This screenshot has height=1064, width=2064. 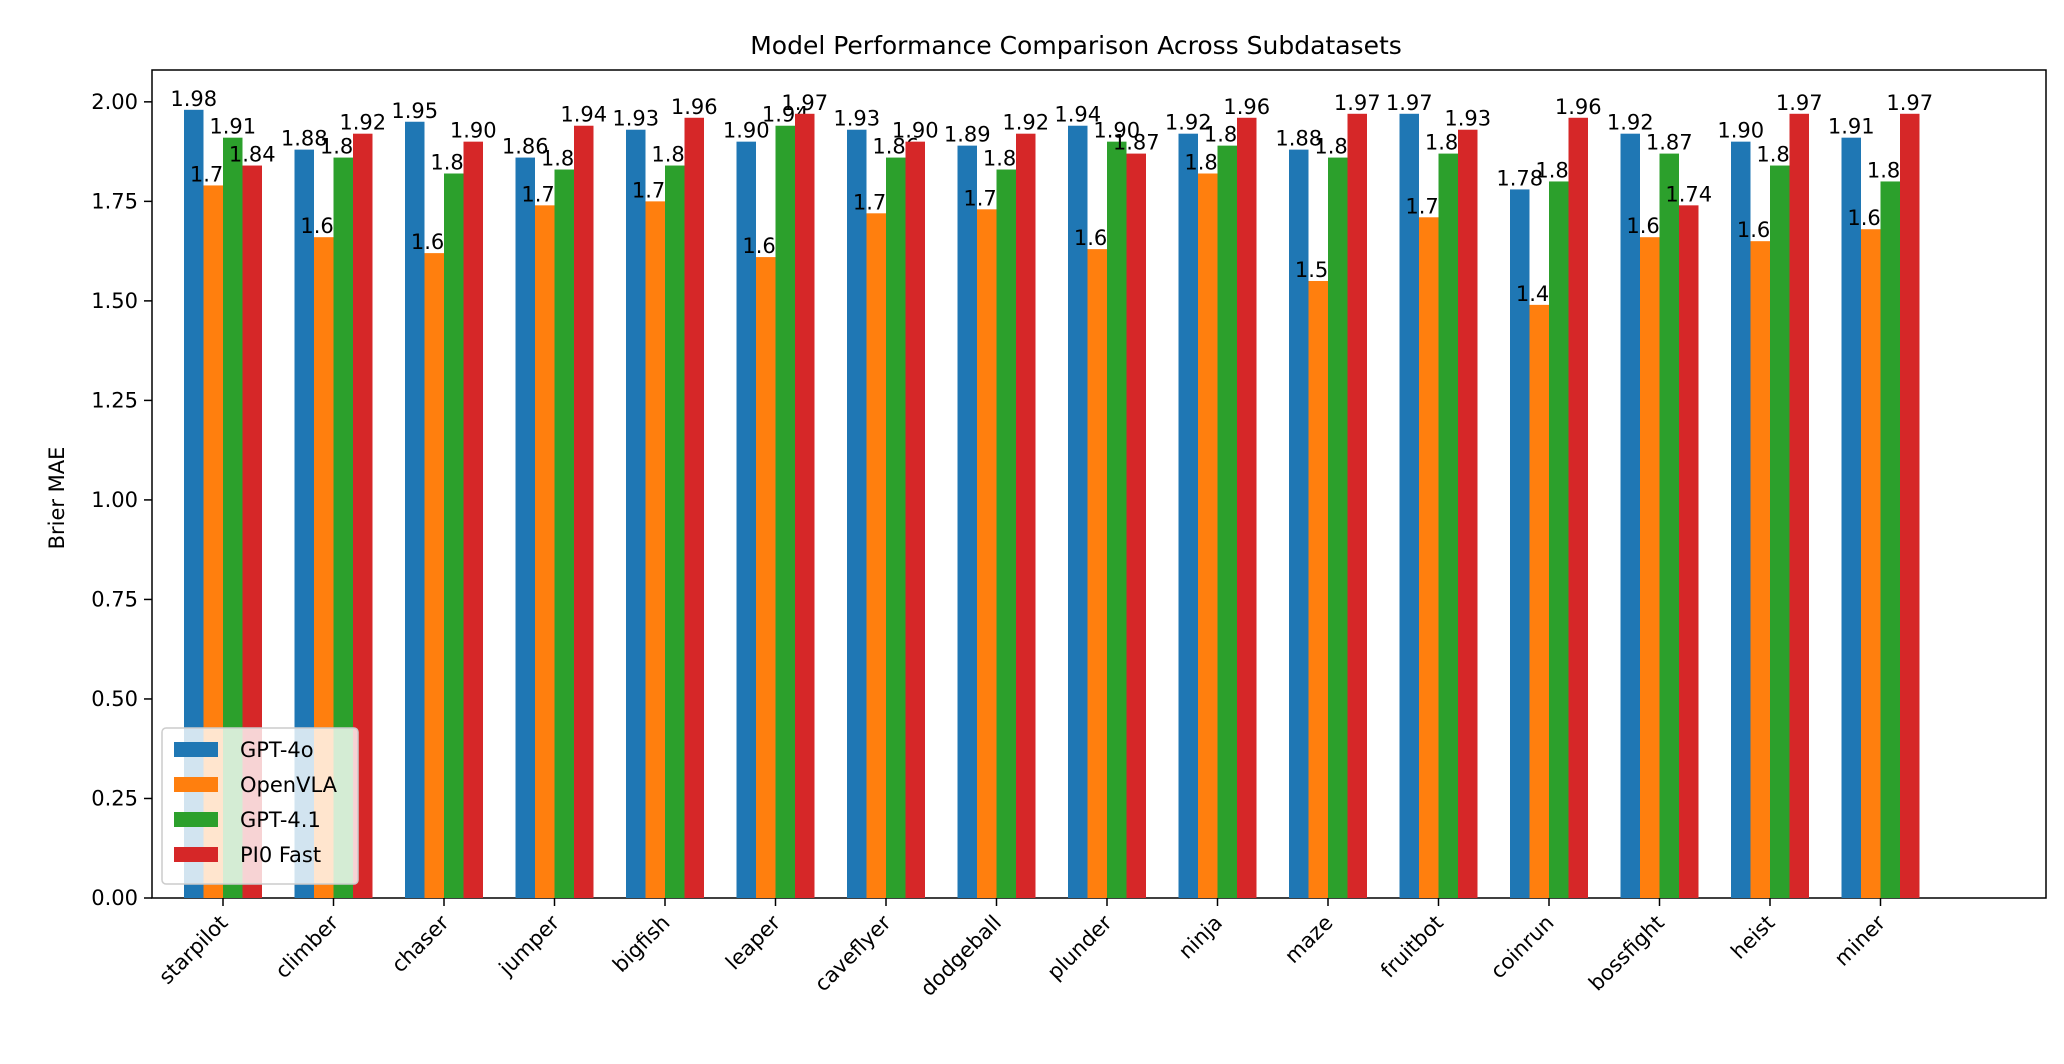 I want to click on x-tick-label: caveflyer, so click(x=853, y=953).